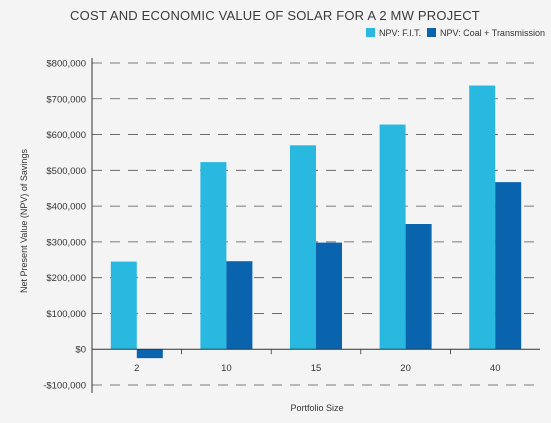 This screenshot has height=423, width=551. What do you see at coordinates (495, 368) in the screenshot?
I see `x-tick-label: 40` at bounding box center [495, 368].